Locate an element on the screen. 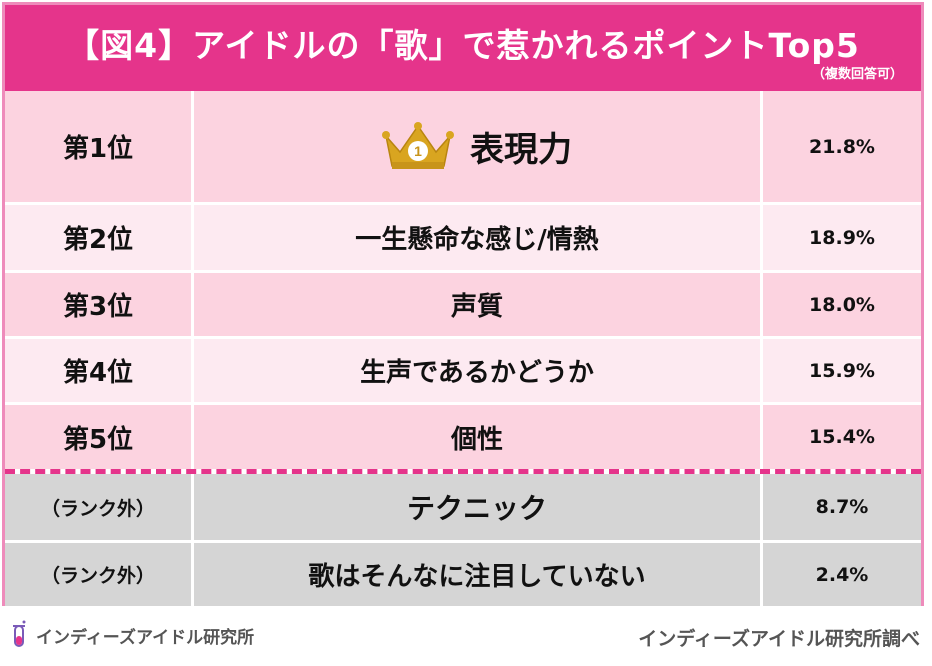 The width and height of the screenshot is (932, 666). rank-divider is located at coordinates (463, 471).